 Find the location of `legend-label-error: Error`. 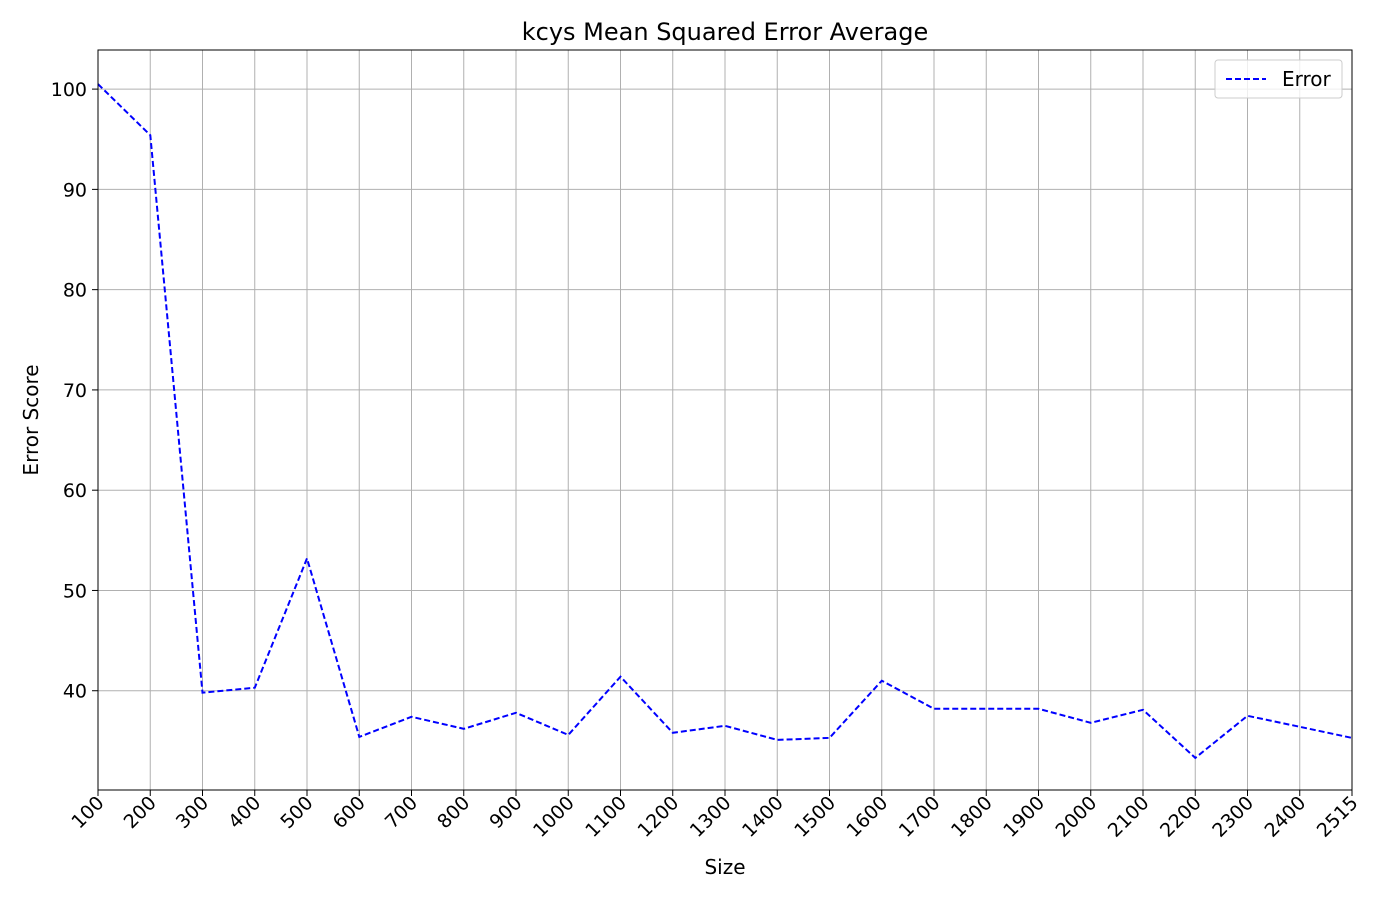

legend-label-error: Error is located at coordinates (1307, 79).